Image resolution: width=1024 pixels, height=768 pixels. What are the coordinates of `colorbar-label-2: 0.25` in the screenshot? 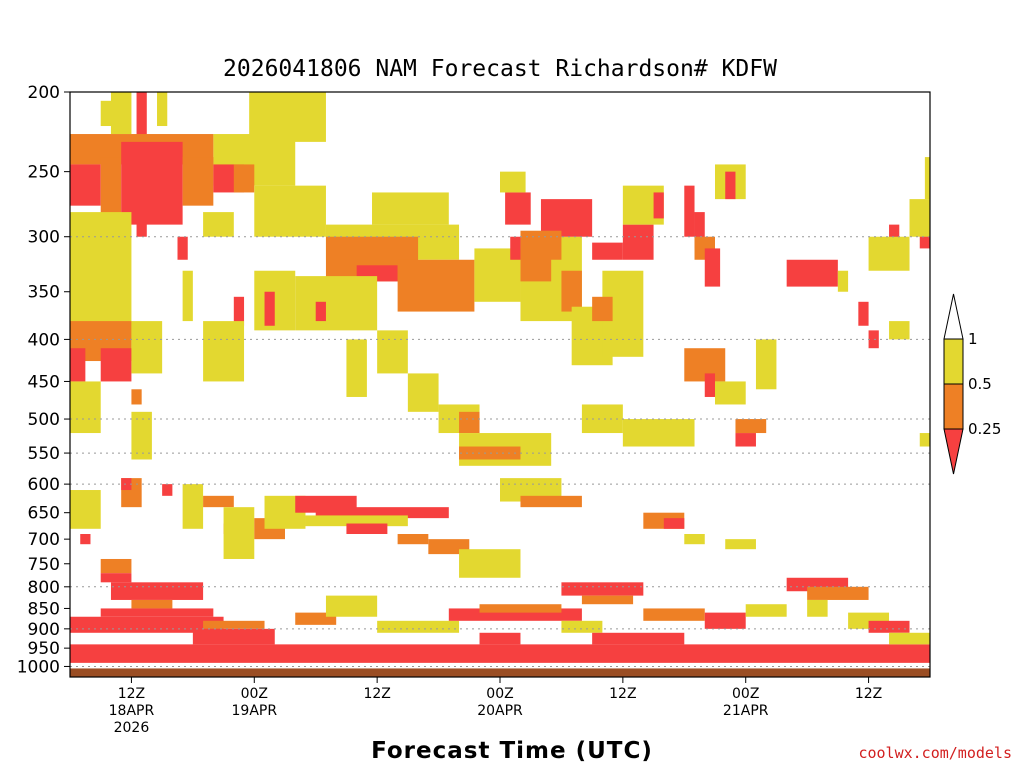 It's located at (984, 429).